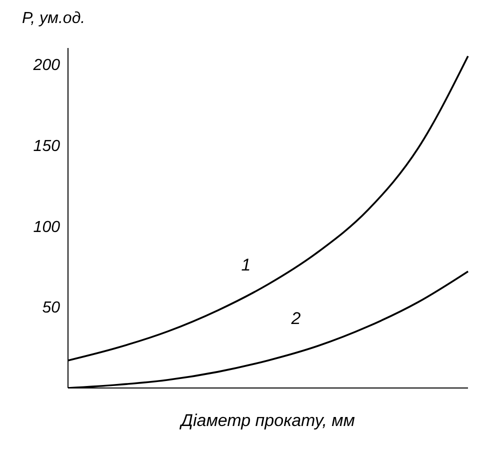  I want to click on y-axis-title: P, ум.од., so click(54, 19).